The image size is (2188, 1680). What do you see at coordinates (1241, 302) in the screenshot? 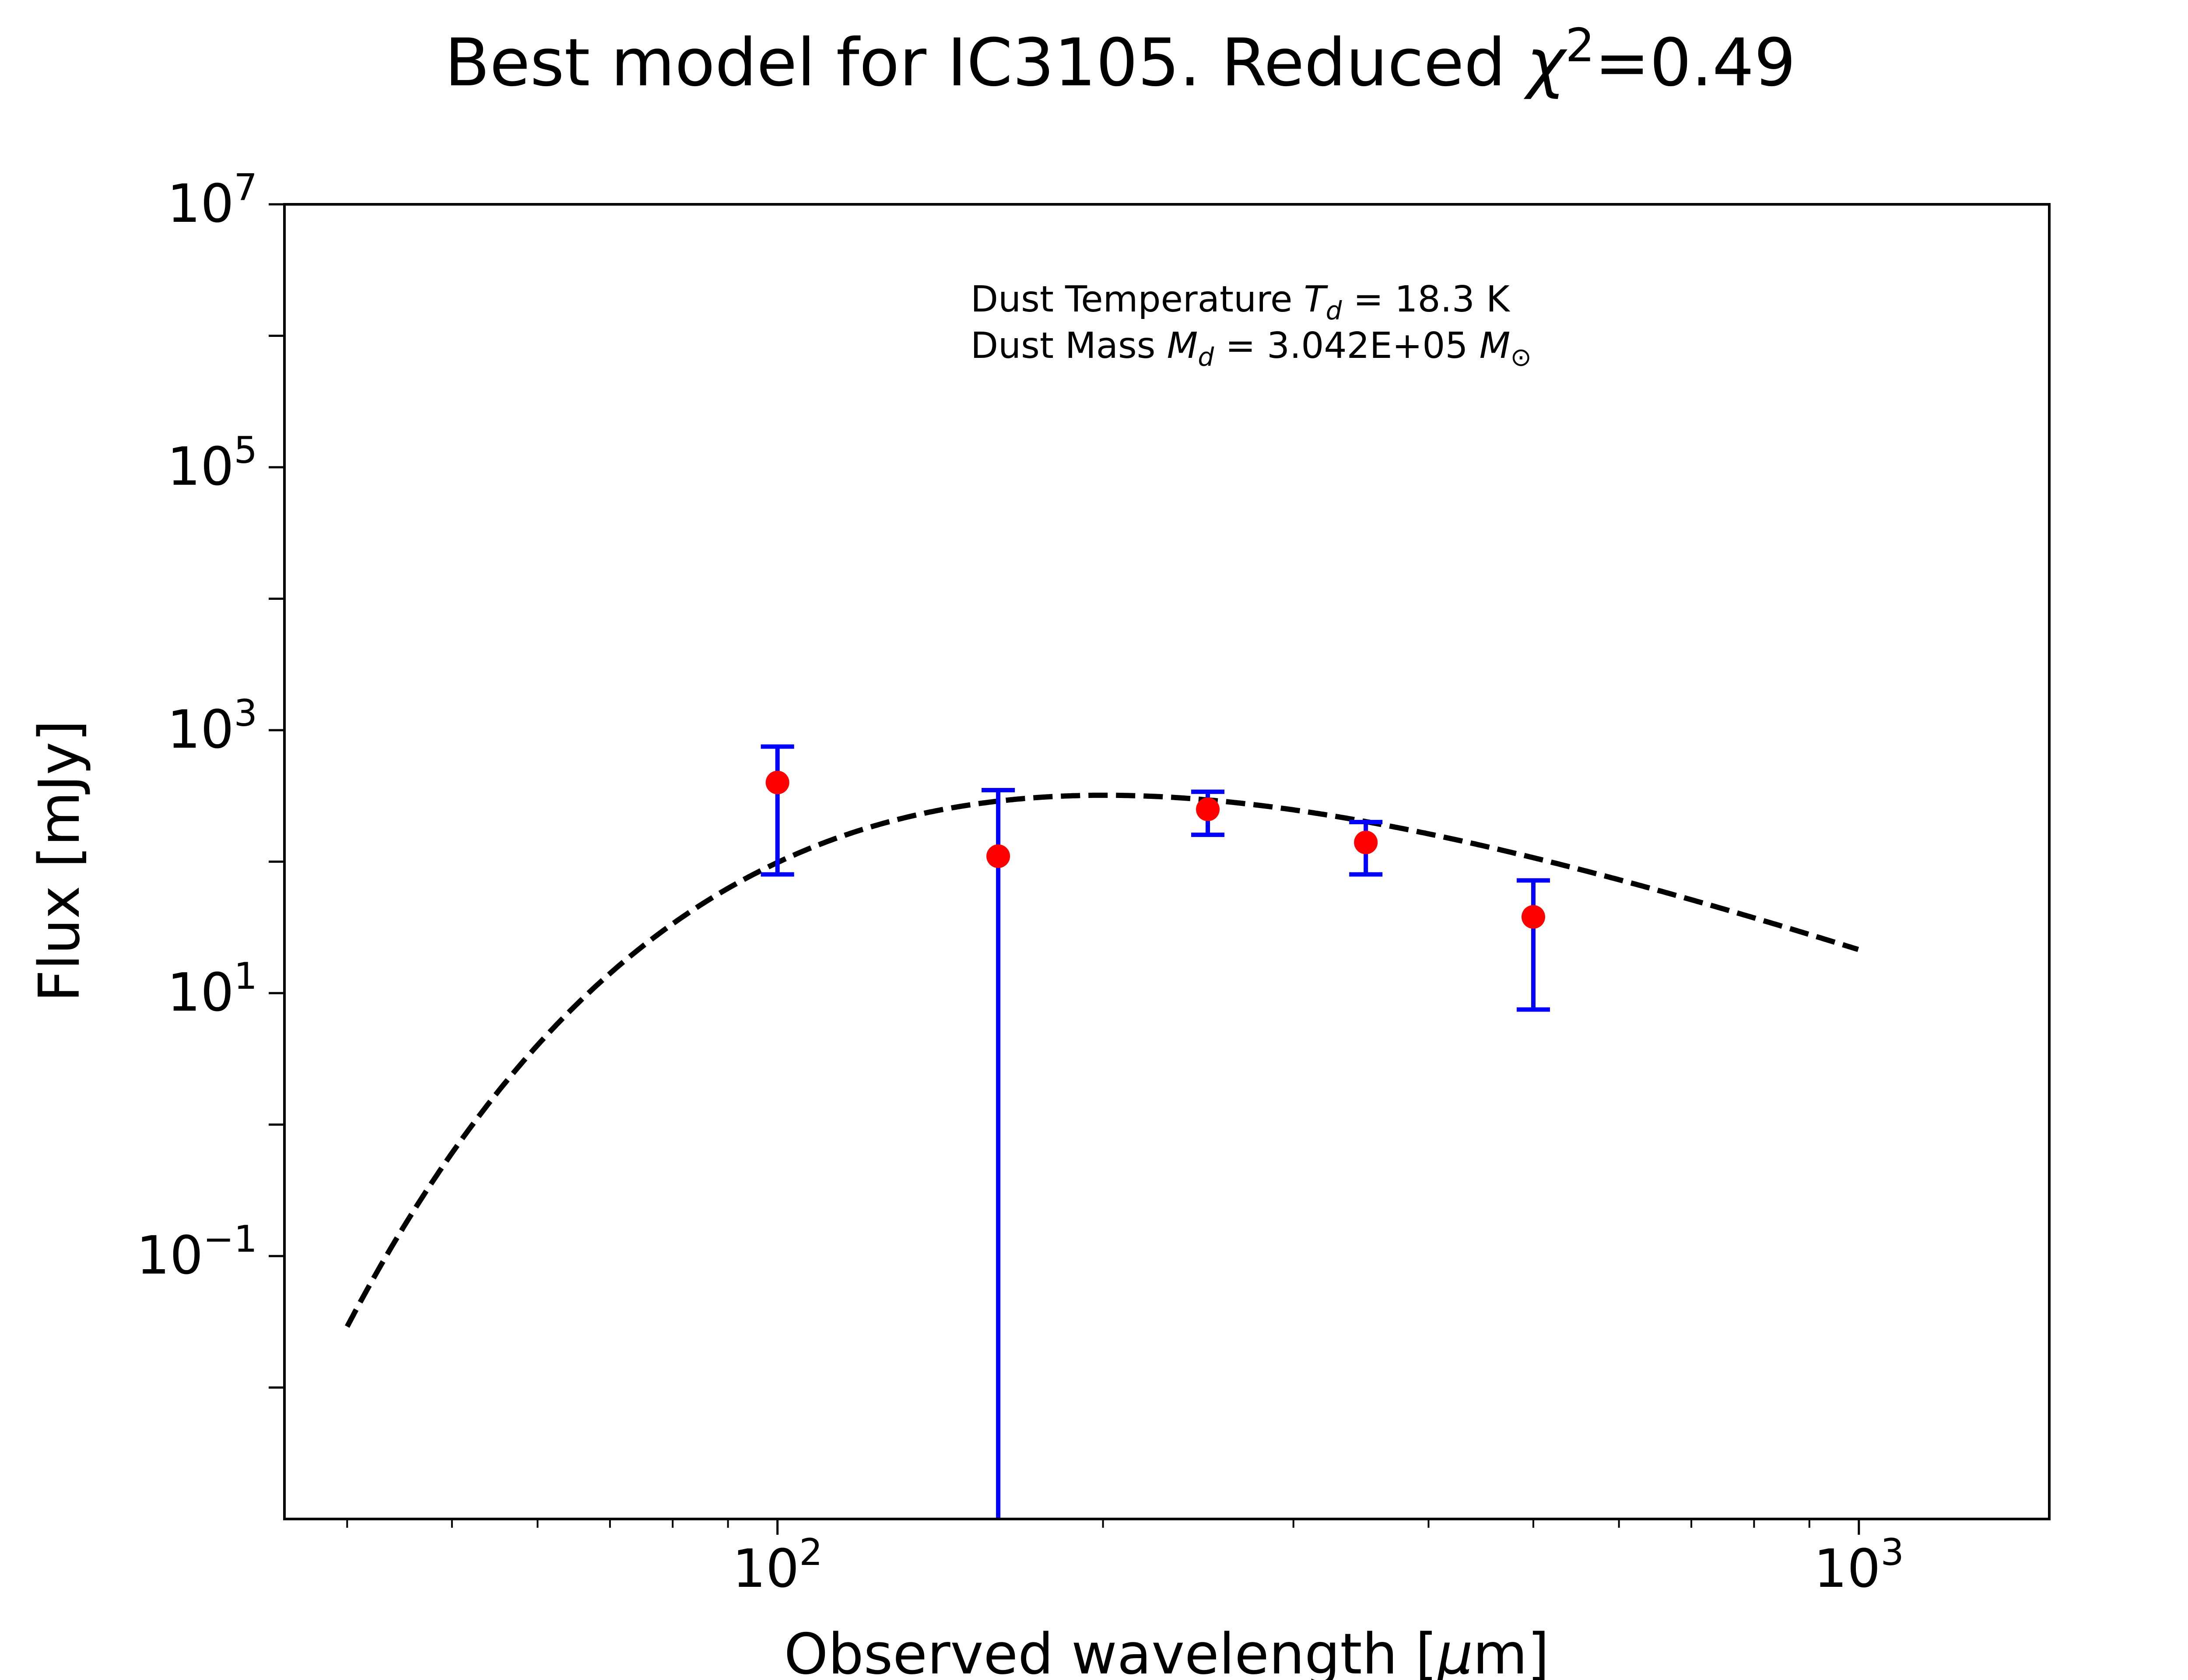
I see `annotation-temperature: Dust Temperature Td = 18.3 K` at bounding box center [1241, 302].